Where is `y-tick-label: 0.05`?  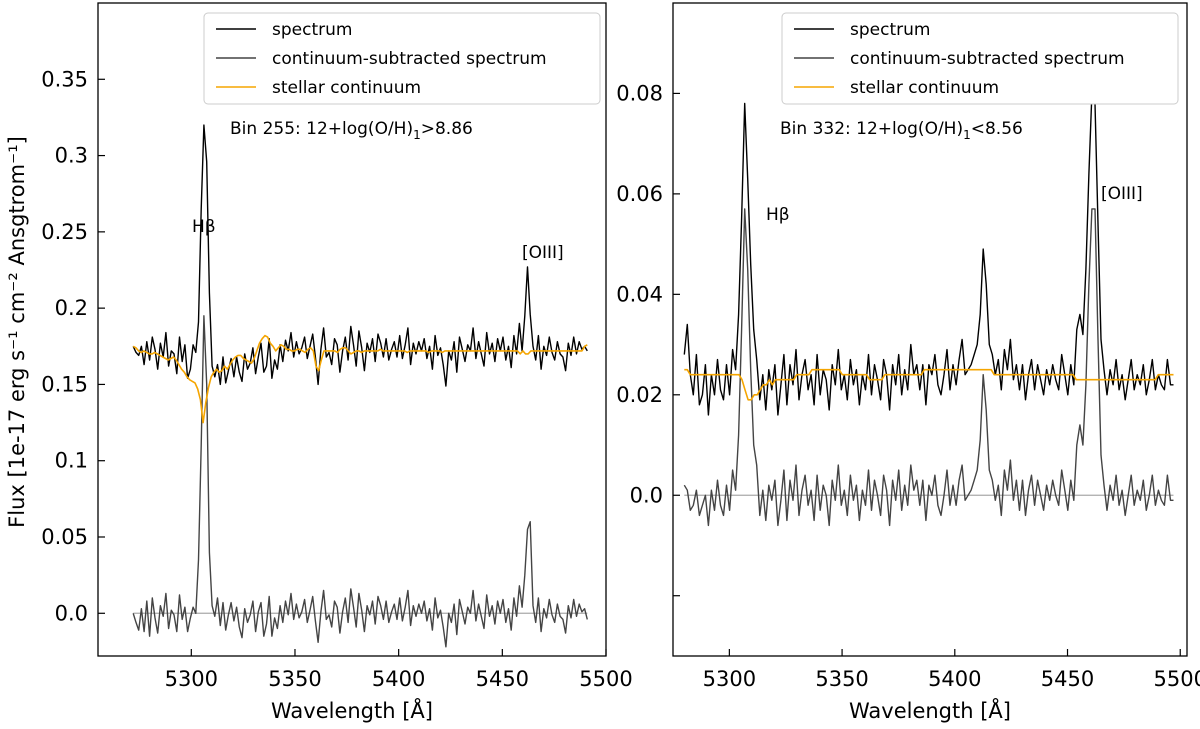 y-tick-label: 0.05 is located at coordinates (64, 537).